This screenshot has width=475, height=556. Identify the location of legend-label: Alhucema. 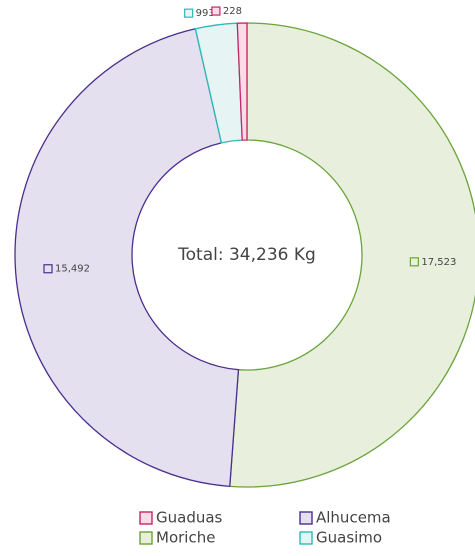
(353, 518).